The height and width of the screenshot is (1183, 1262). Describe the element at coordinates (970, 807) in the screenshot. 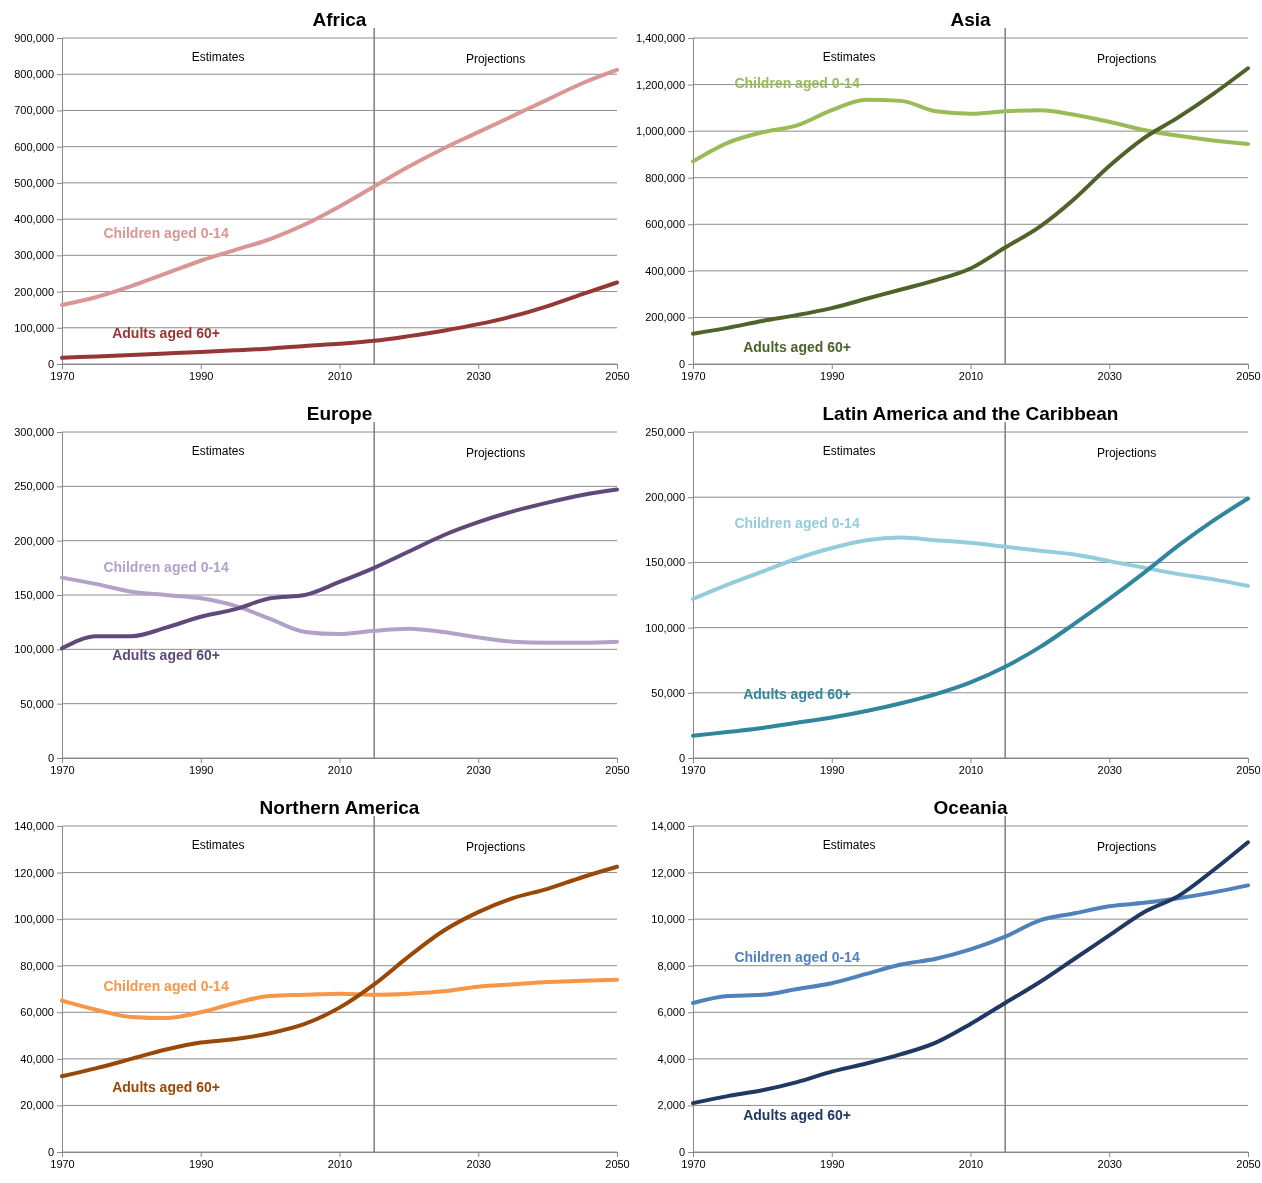

I see `chart-title: Oceania` at that location.